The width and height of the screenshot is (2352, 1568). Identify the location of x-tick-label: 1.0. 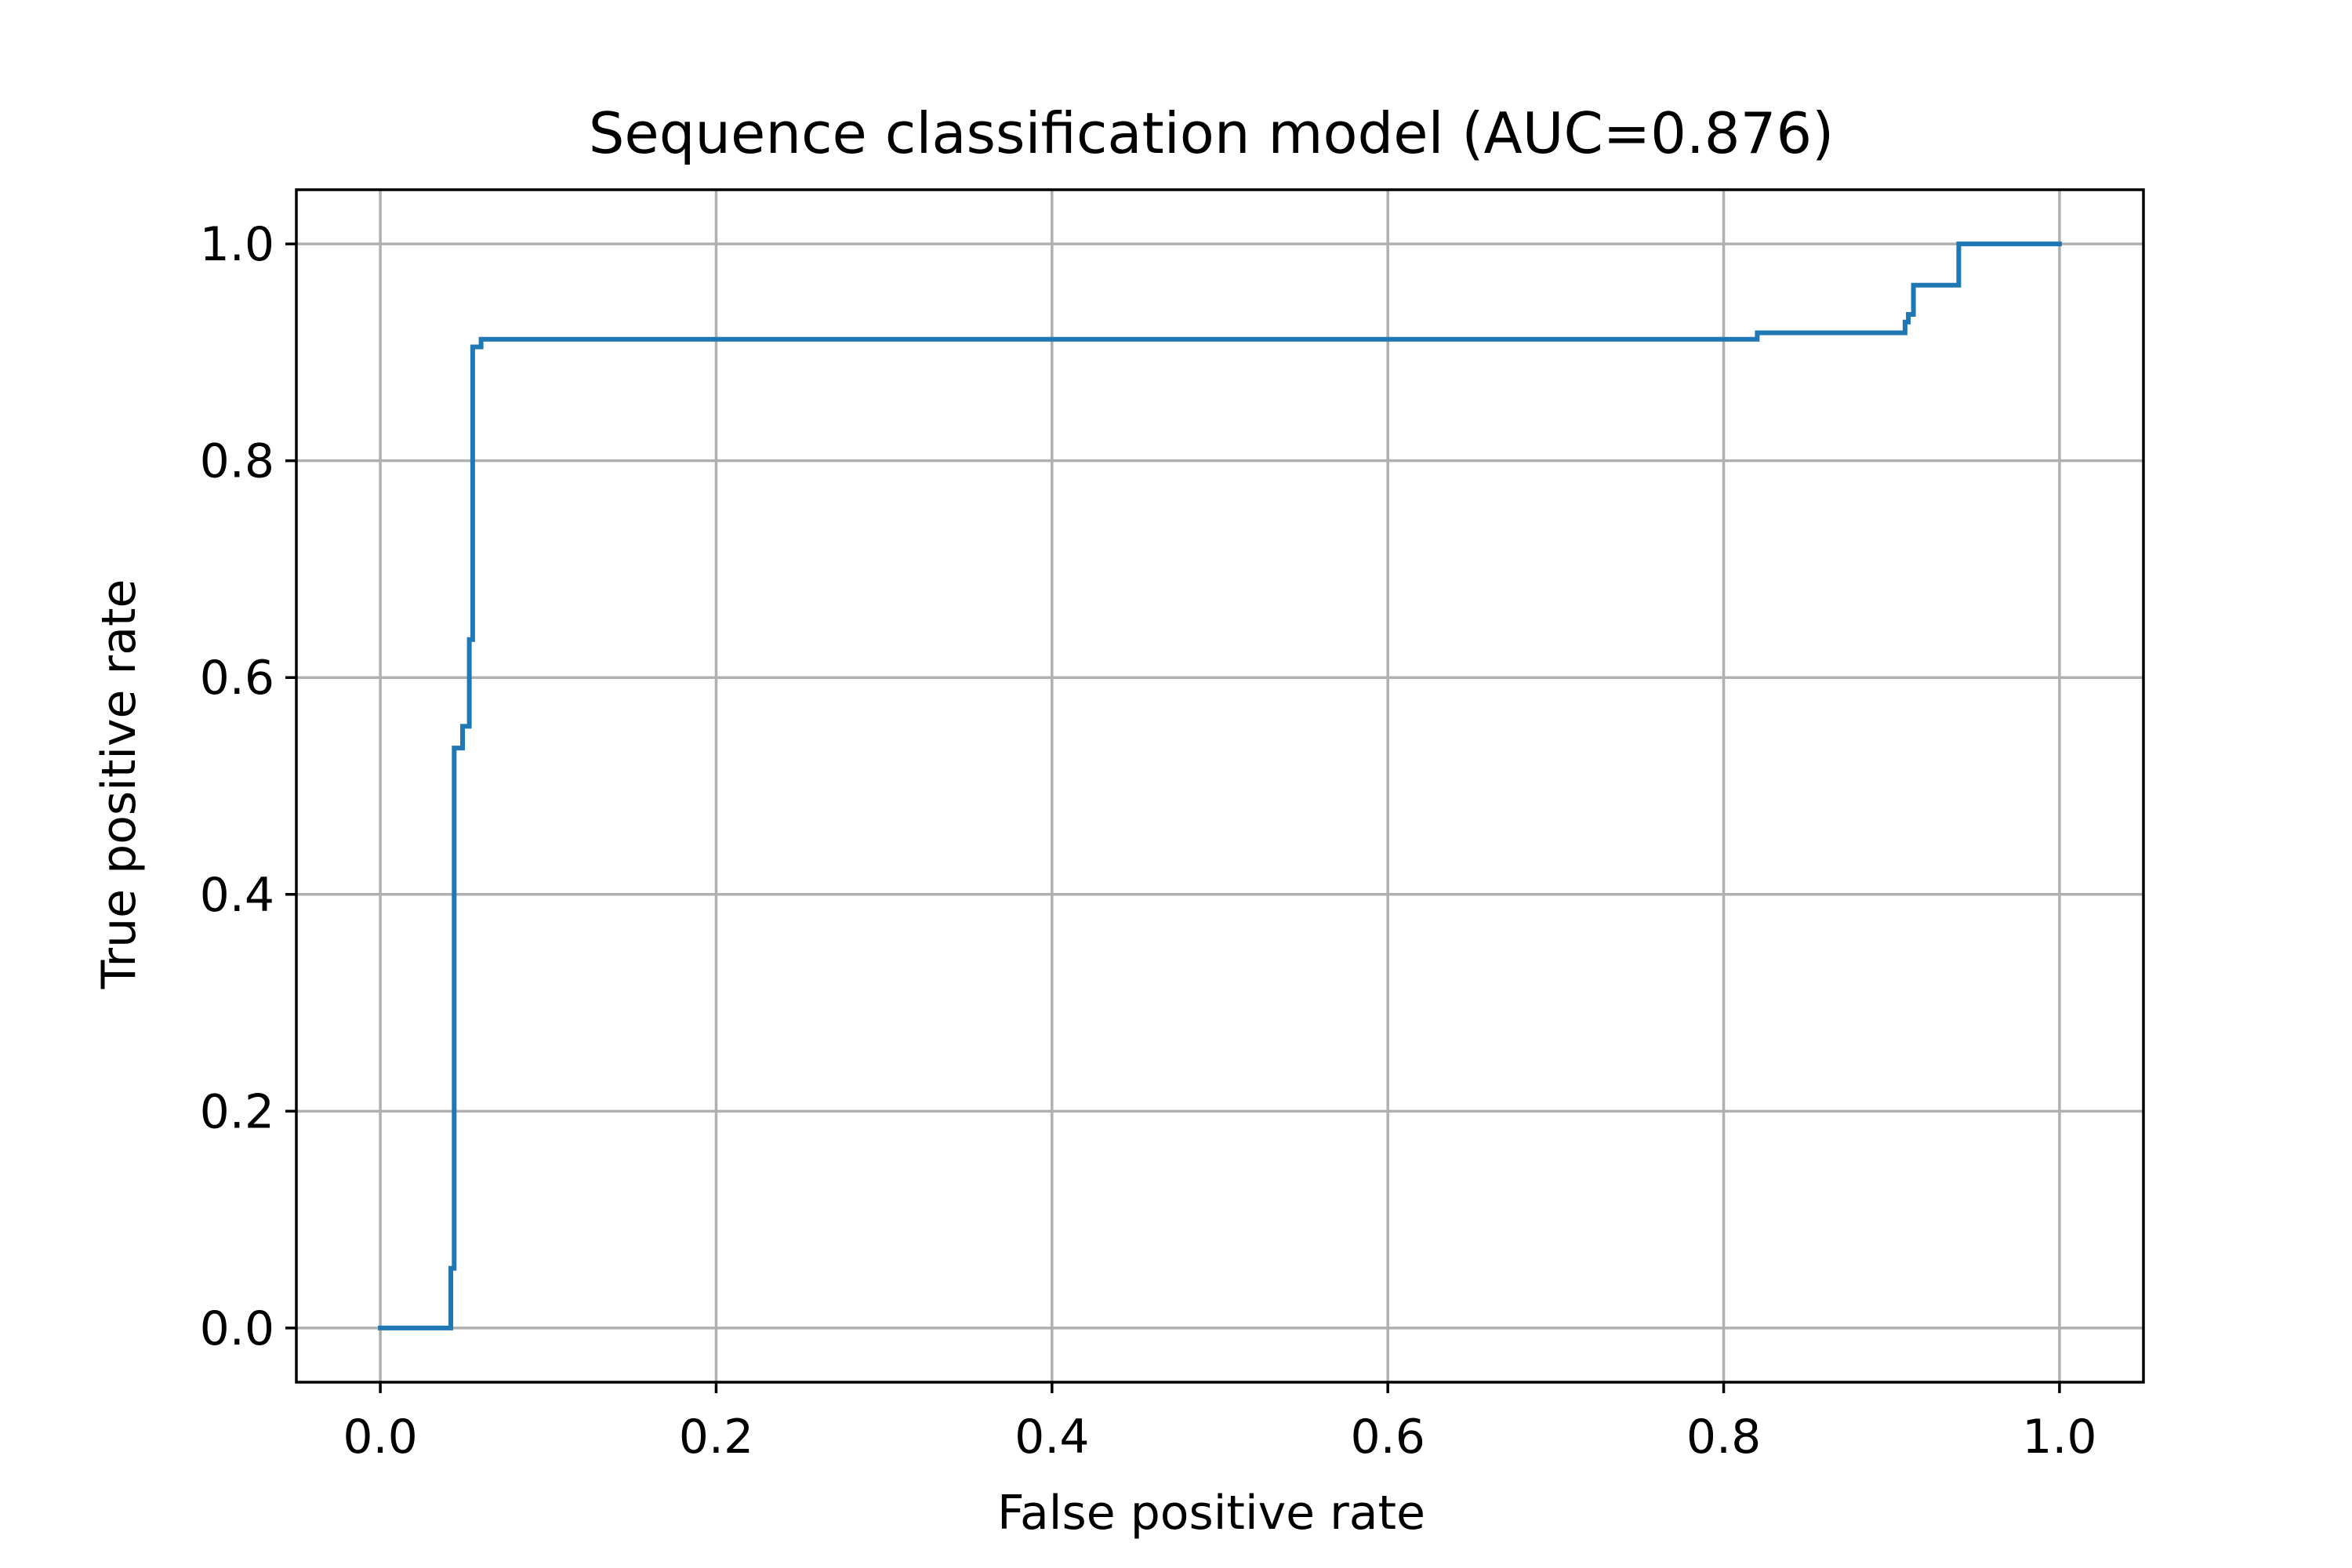
(2059, 1437).